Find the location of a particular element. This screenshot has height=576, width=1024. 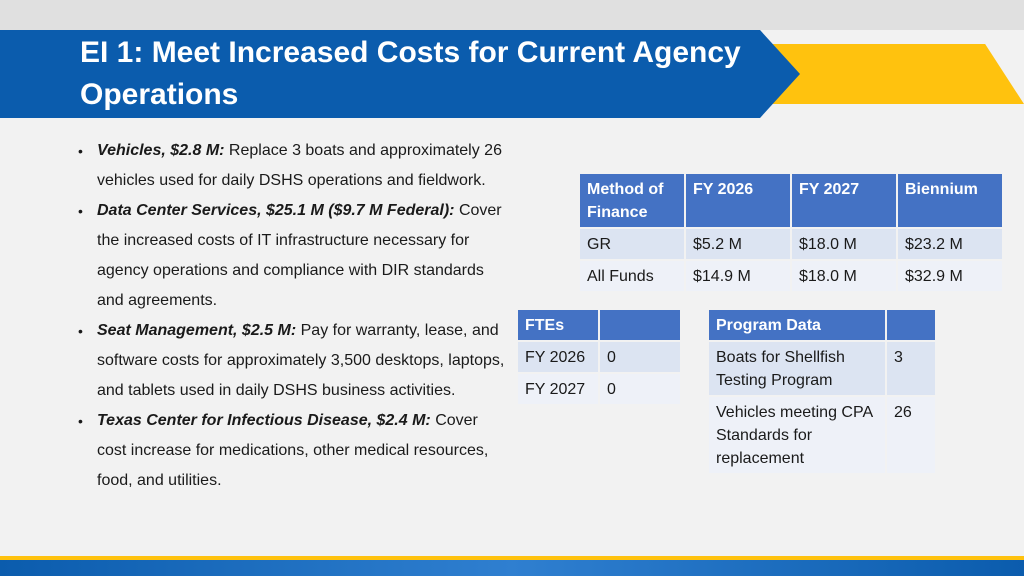

table-header-row: FTEs is located at coordinates (599, 325).